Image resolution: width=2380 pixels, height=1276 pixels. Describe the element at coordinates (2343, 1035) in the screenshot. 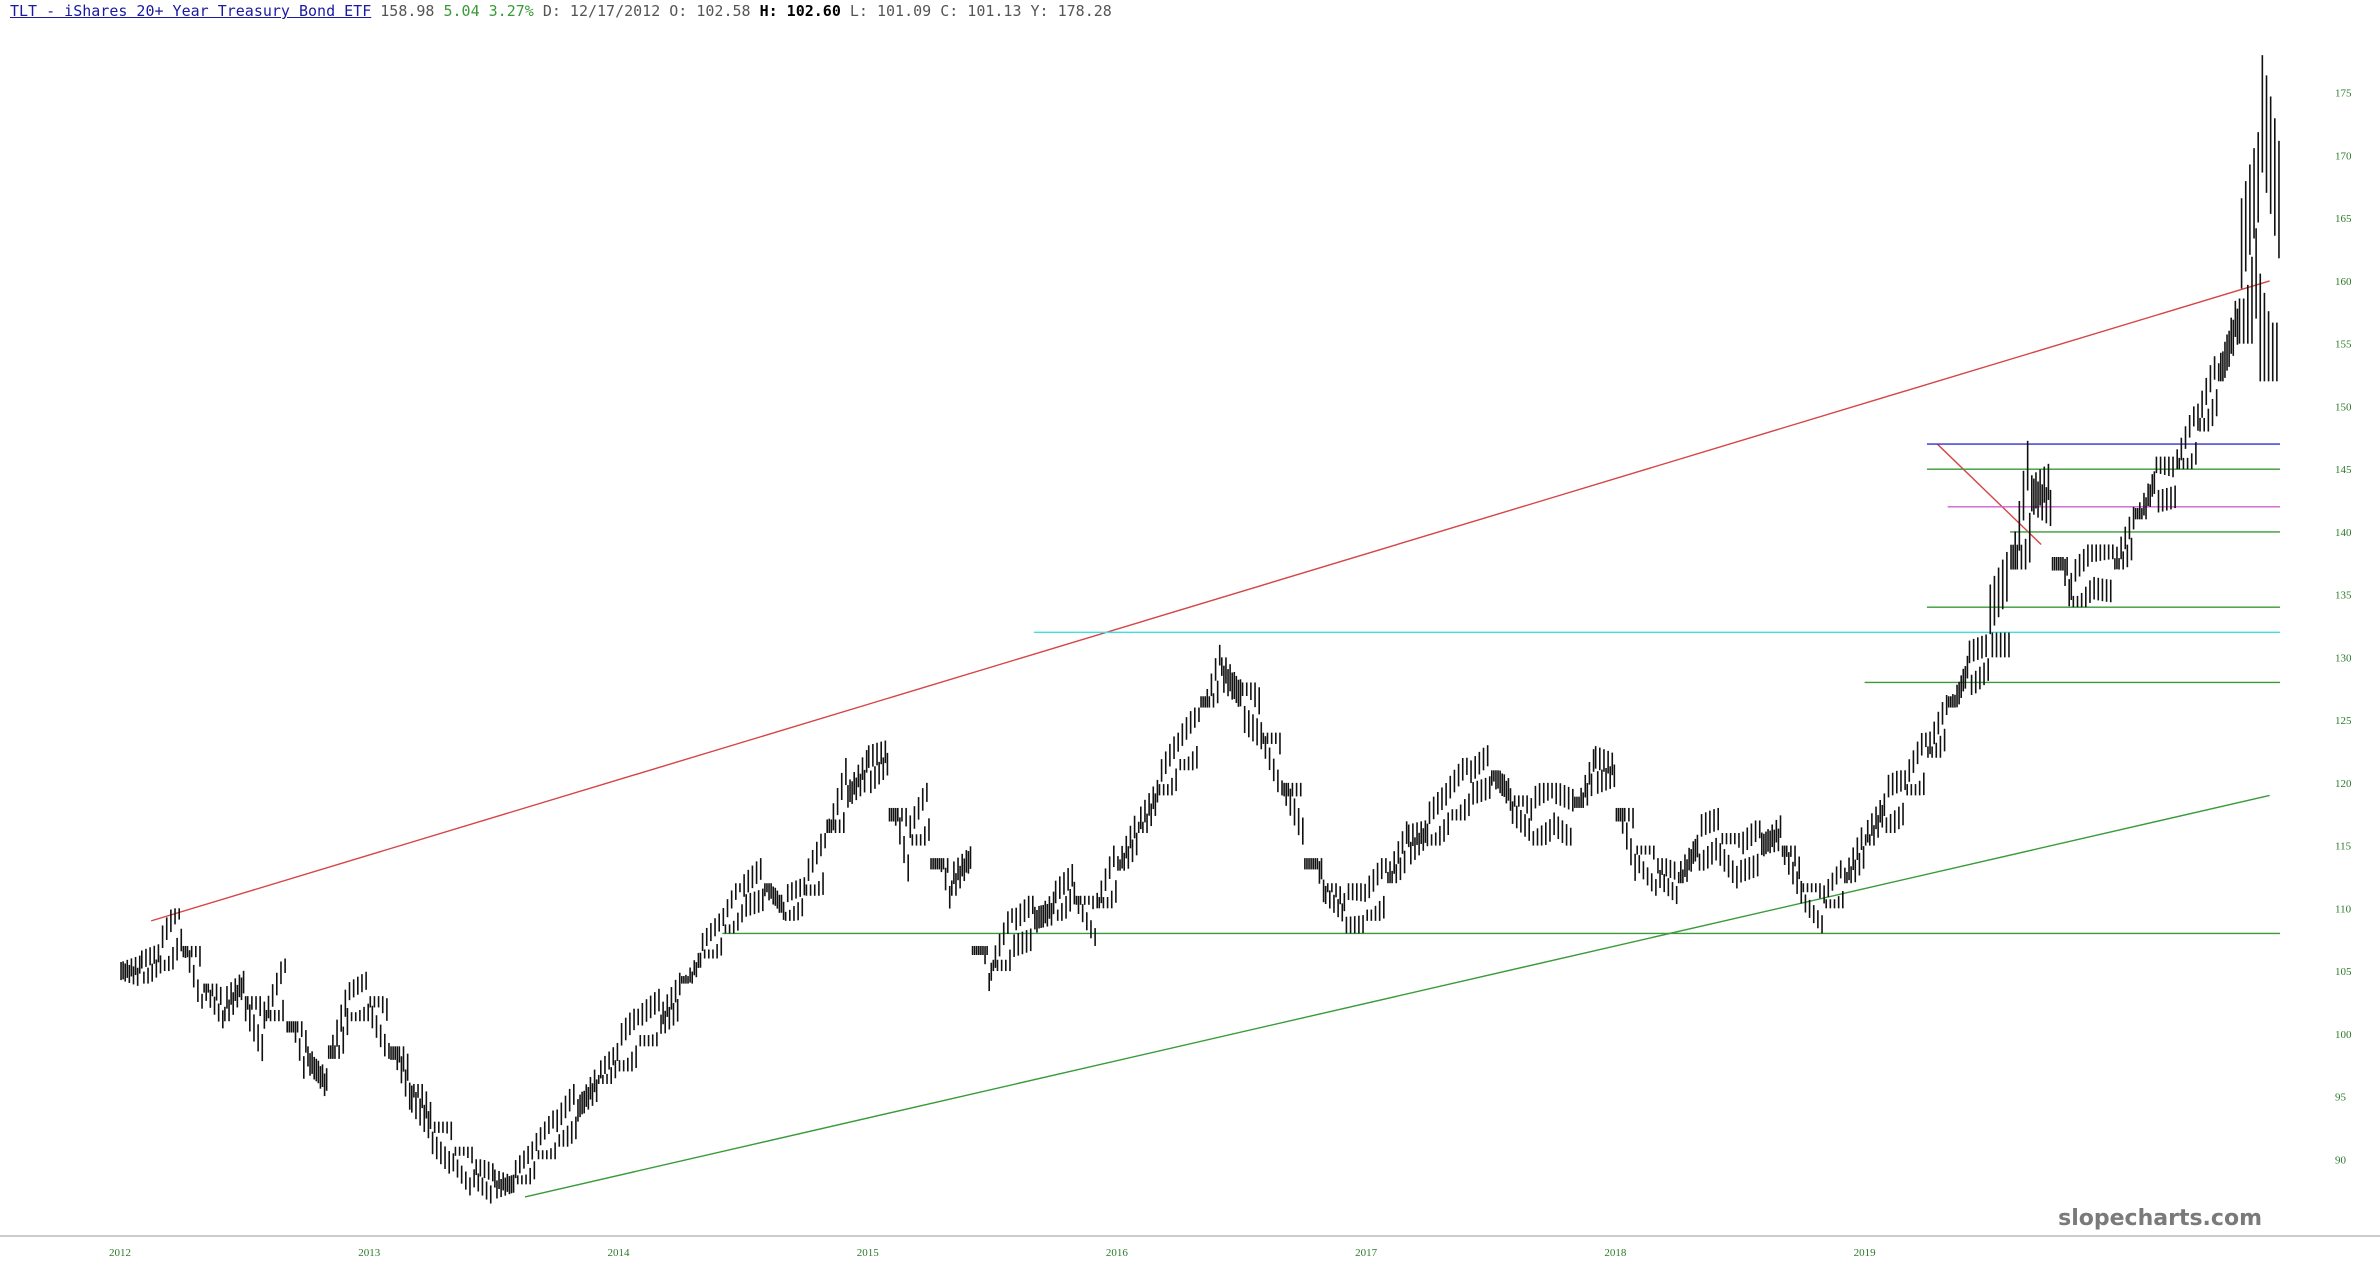

I see `y-tick-label: 100` at that location.